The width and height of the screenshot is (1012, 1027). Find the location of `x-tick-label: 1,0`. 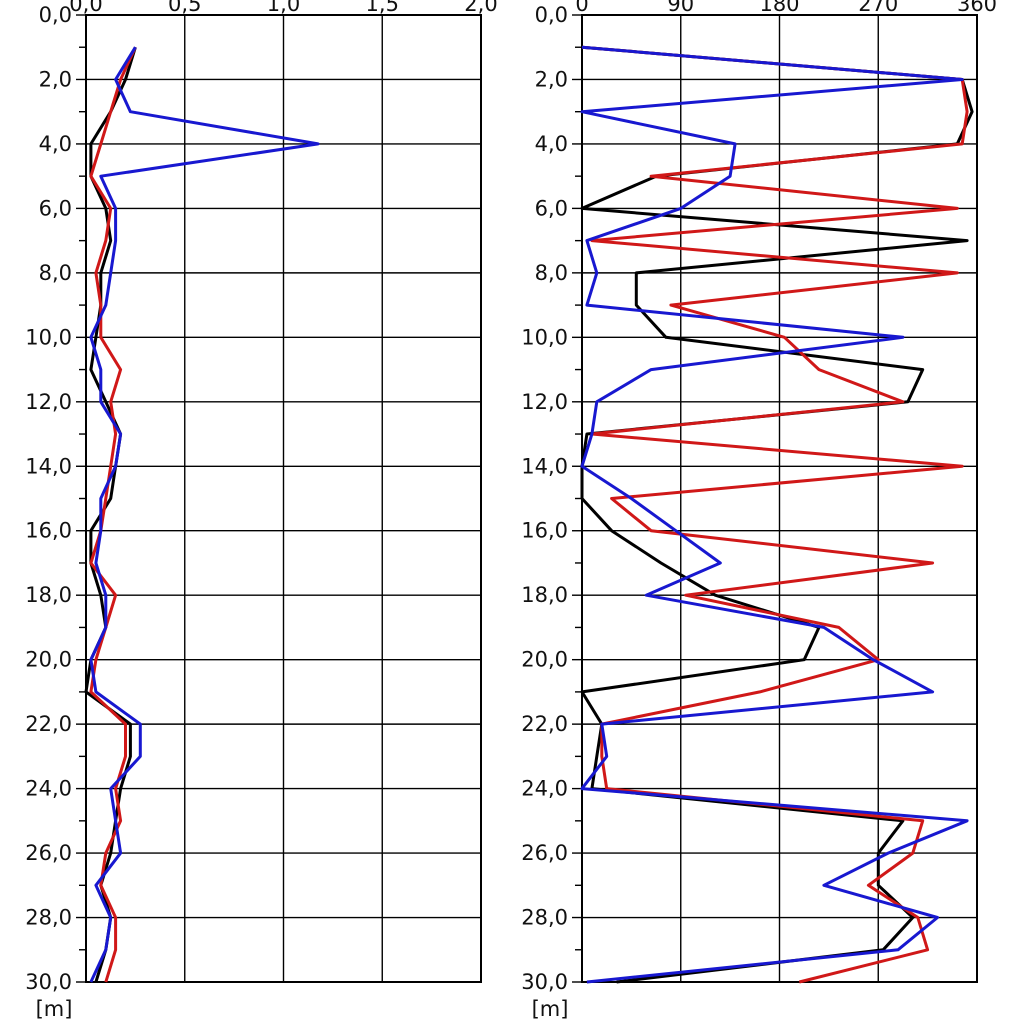

x-tick-label: 1,0 is located at coordinates (283, 8).